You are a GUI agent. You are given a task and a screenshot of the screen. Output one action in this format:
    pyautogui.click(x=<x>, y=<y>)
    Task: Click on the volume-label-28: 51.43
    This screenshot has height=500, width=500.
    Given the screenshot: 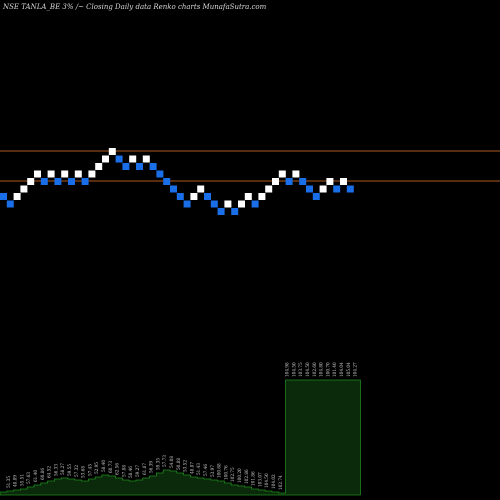 What is the action you would take?
    pyautogui.click(x=198, y=469)
    